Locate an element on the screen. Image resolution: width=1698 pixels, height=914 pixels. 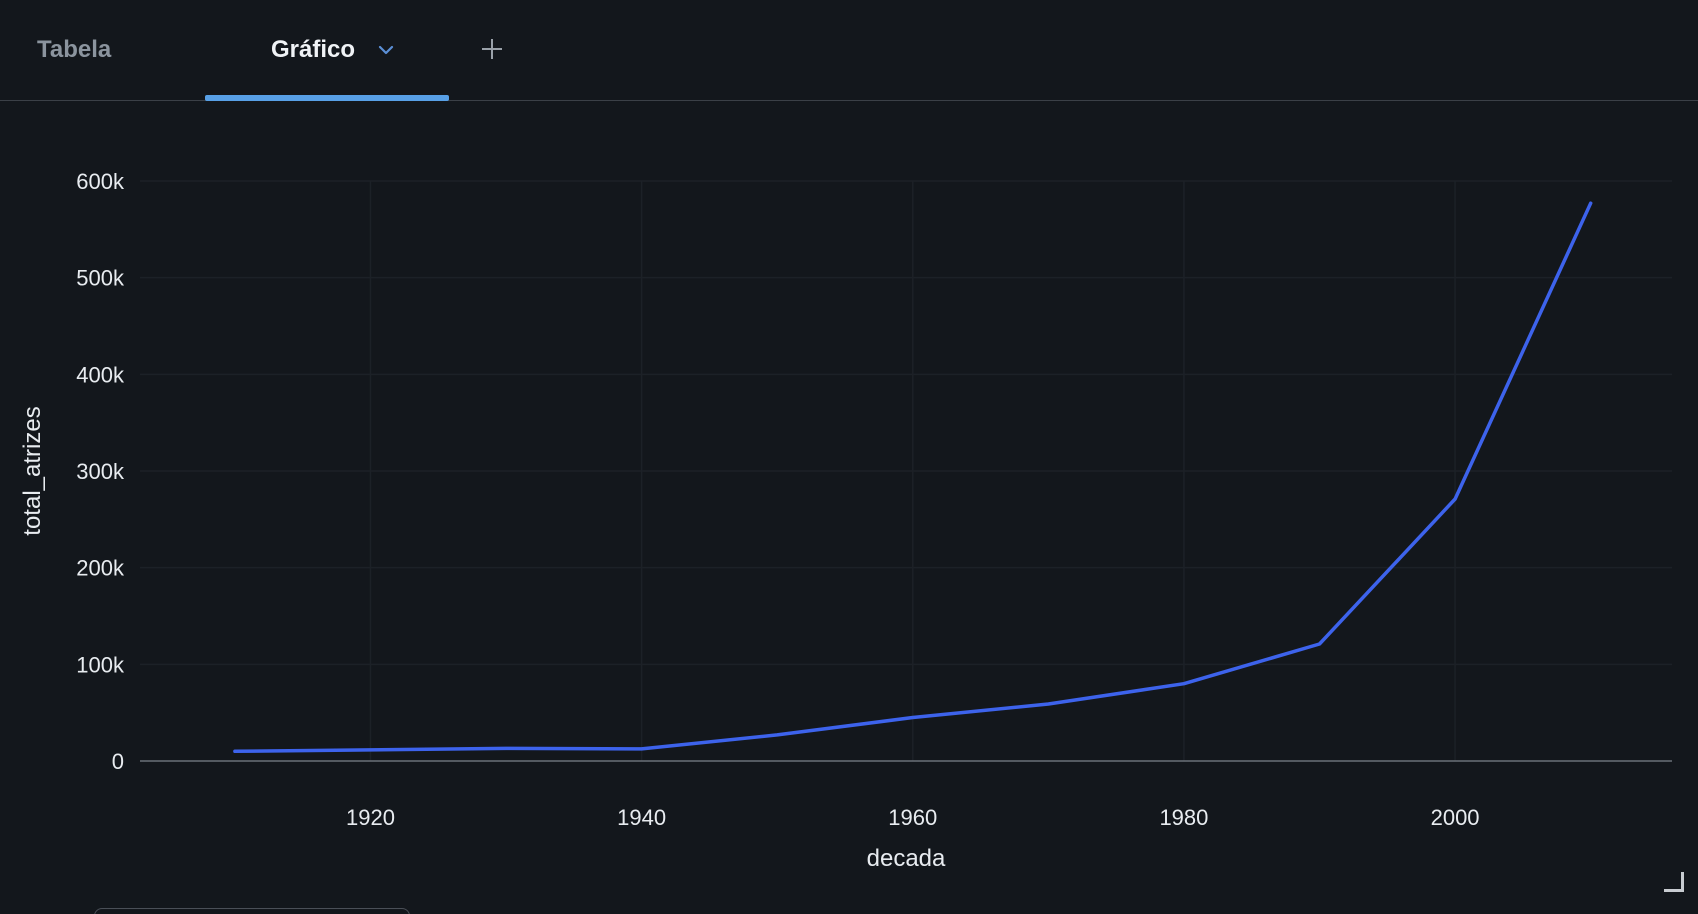
tab-table-label: Tabela is located at coordinates (74, 49).